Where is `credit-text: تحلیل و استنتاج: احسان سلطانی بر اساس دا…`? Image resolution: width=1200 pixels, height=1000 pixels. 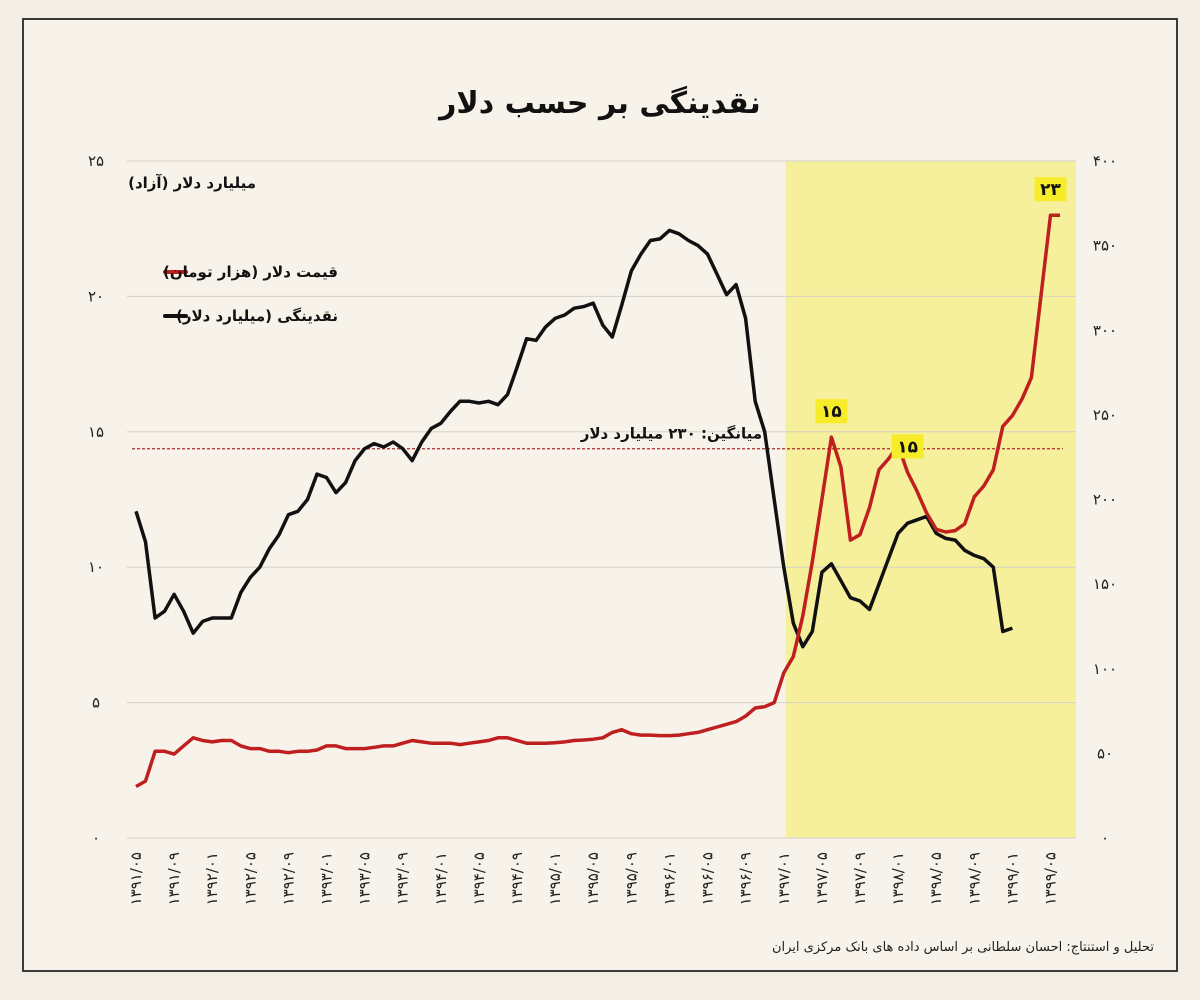
credit-text: تحلیل و استنتاج: احسان سلطانی بر اساس دا… is located at coordinates (962, 947).